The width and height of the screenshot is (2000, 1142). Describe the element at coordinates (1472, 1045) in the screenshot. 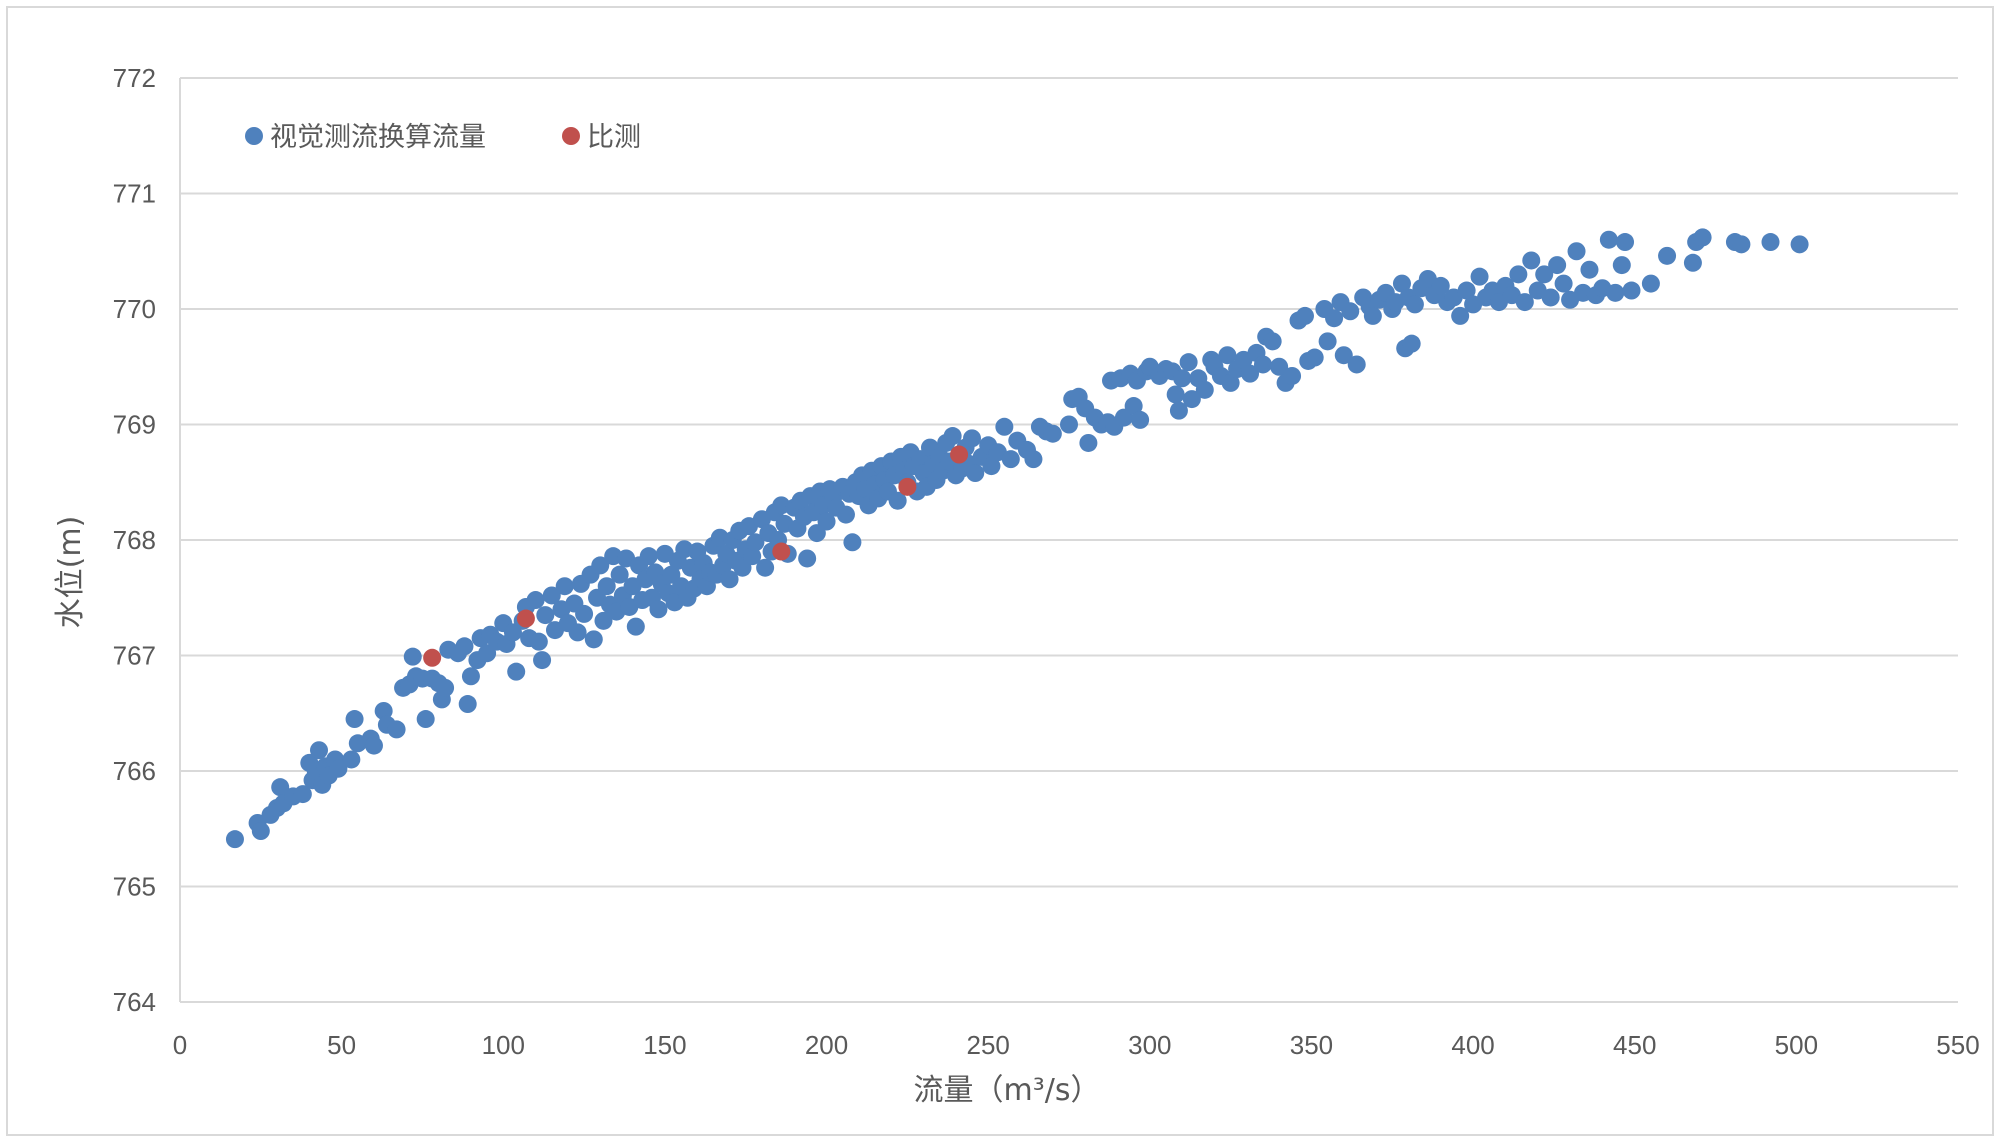

I see `x-tick-label-400: 400` at that location.